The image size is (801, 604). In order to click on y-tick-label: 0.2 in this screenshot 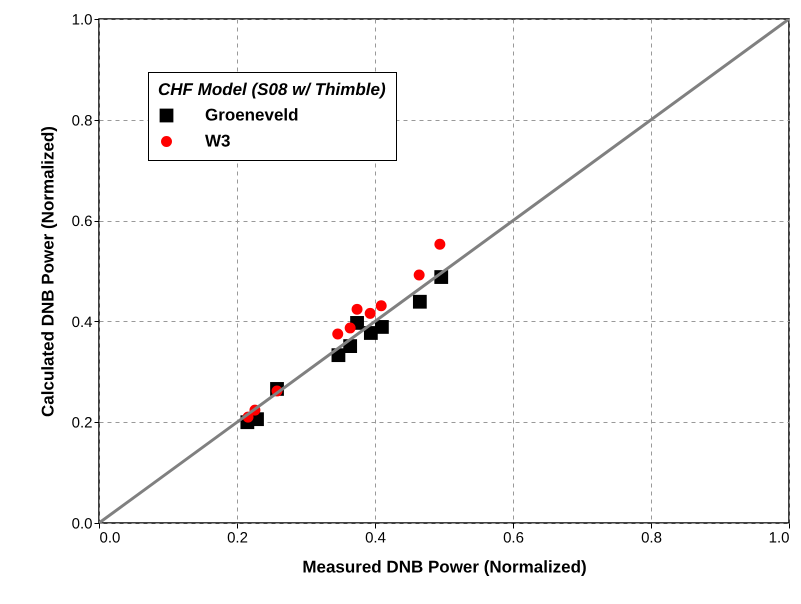, I will do `click(82, 423)`.